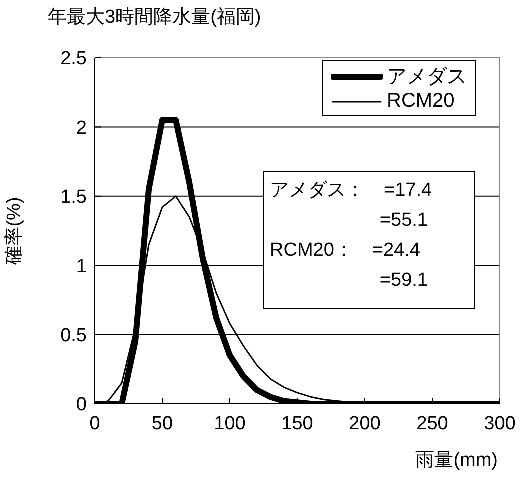 This screenshot has height=482, width=523. Describe the element at coordinates (427, 77) in the screenshot. I see `legend-label: アメダス` at that location.